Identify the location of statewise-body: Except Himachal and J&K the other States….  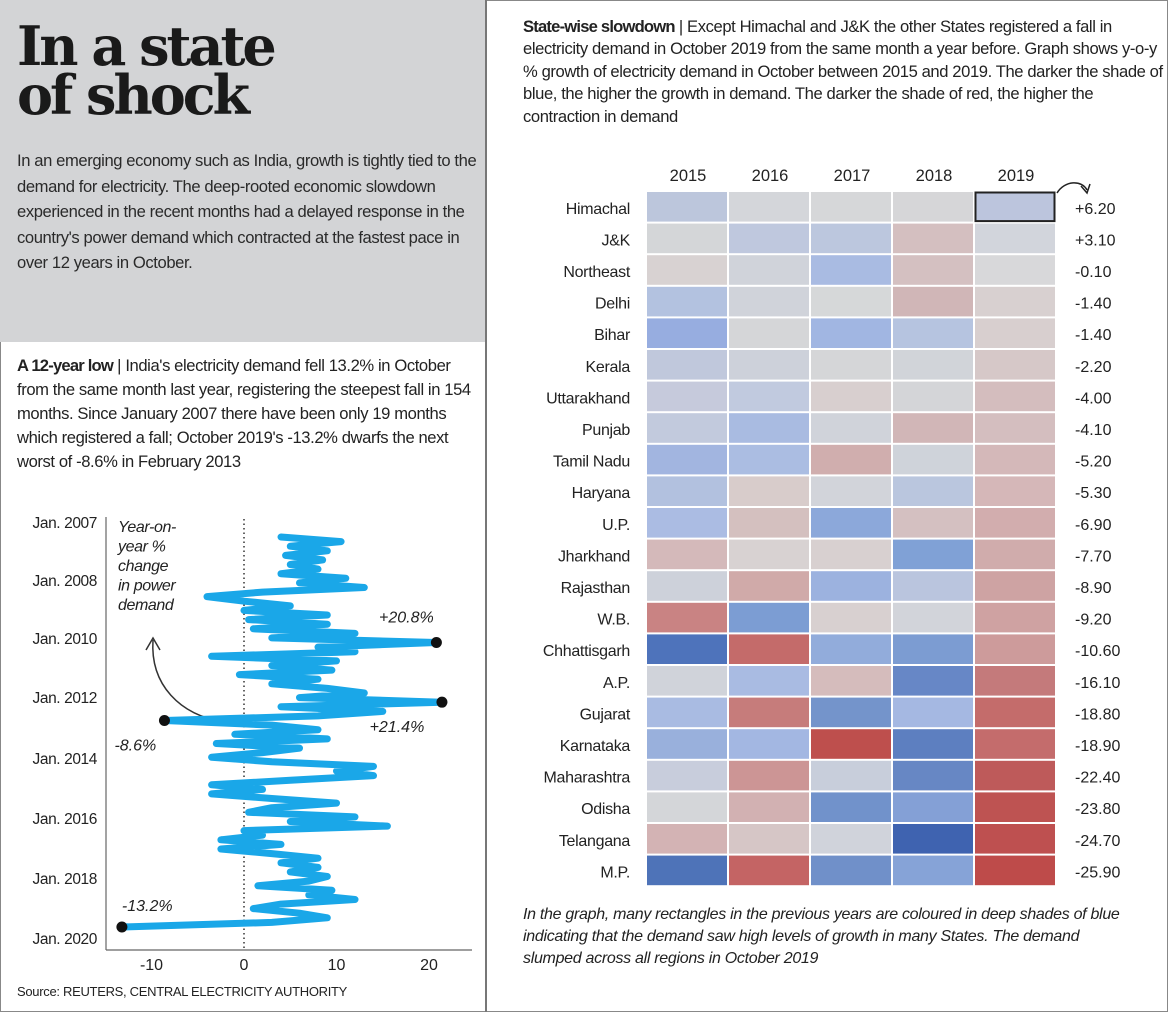
(843, 71).